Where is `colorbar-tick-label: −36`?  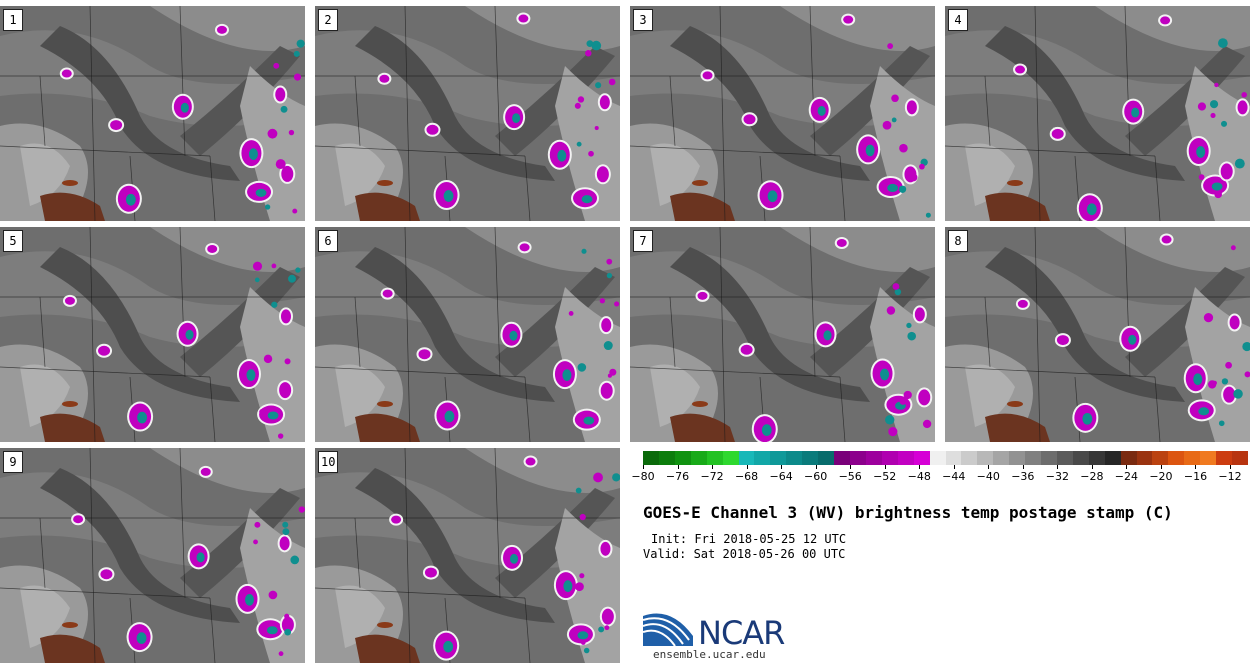 colorbar-tick-label: −36 is located at coordinates (1023, 476).